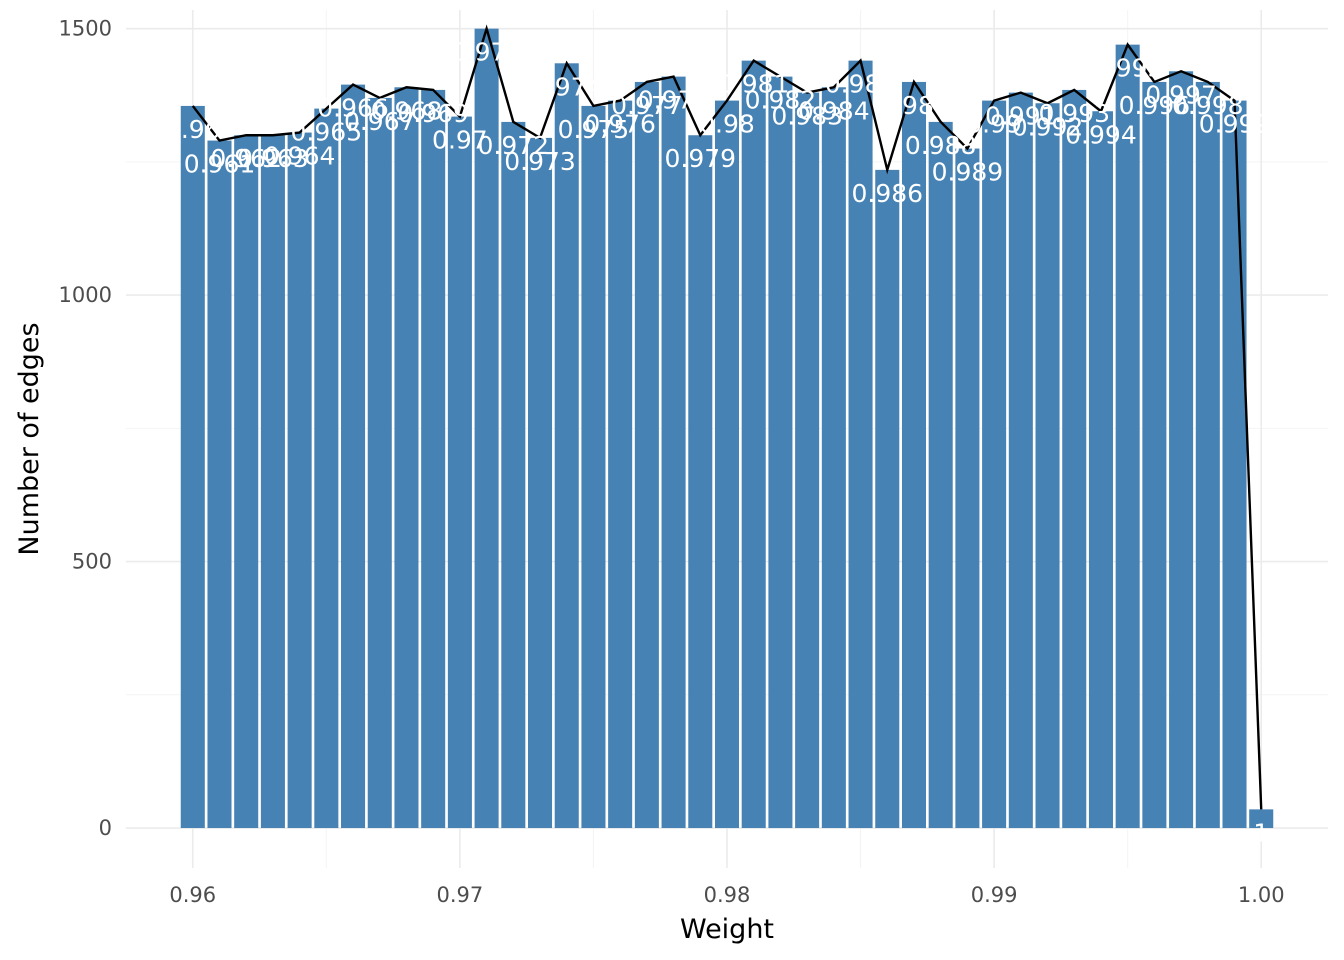 This screenshot has height=960, width=1344. What do you see at coordinates (941, 145) in the screenshot?
I see `bar-label: 0.988` at bounding box center [941, 145].